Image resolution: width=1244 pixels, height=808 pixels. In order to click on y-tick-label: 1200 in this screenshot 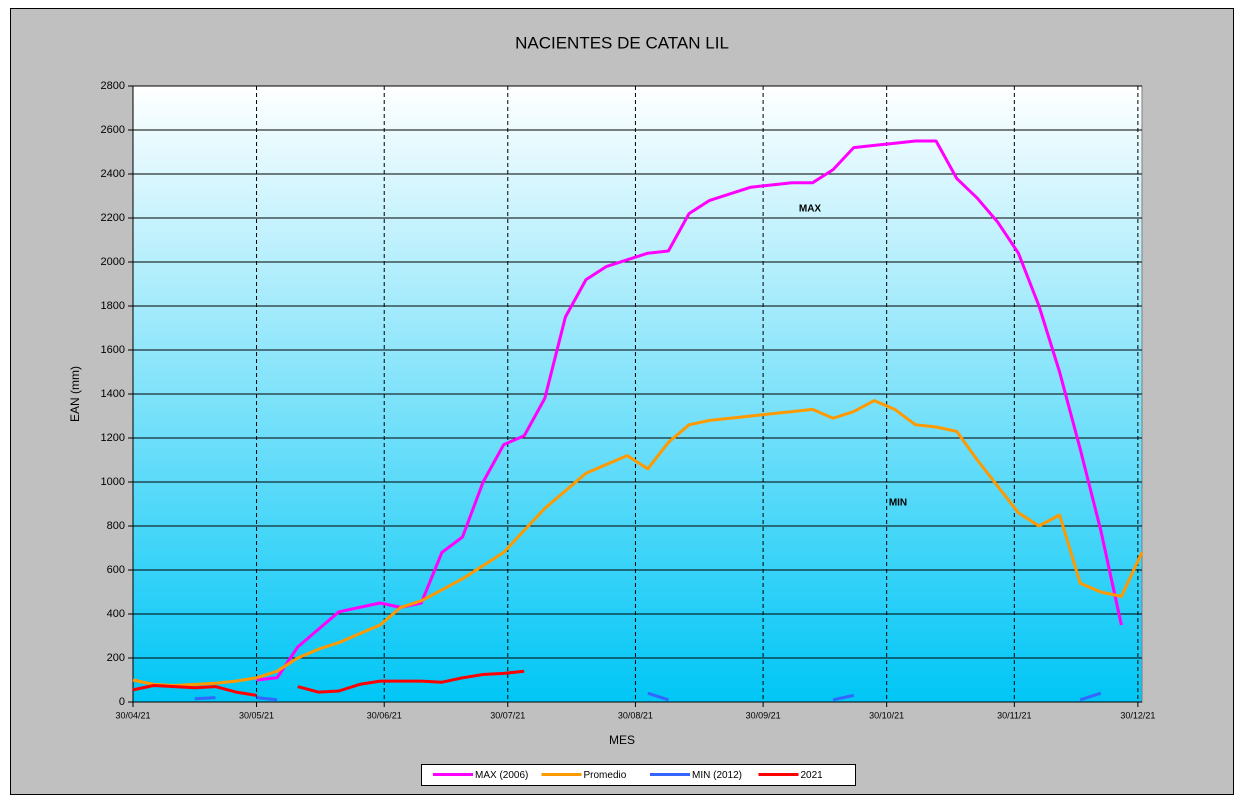, I will do `click(113, 438)`.